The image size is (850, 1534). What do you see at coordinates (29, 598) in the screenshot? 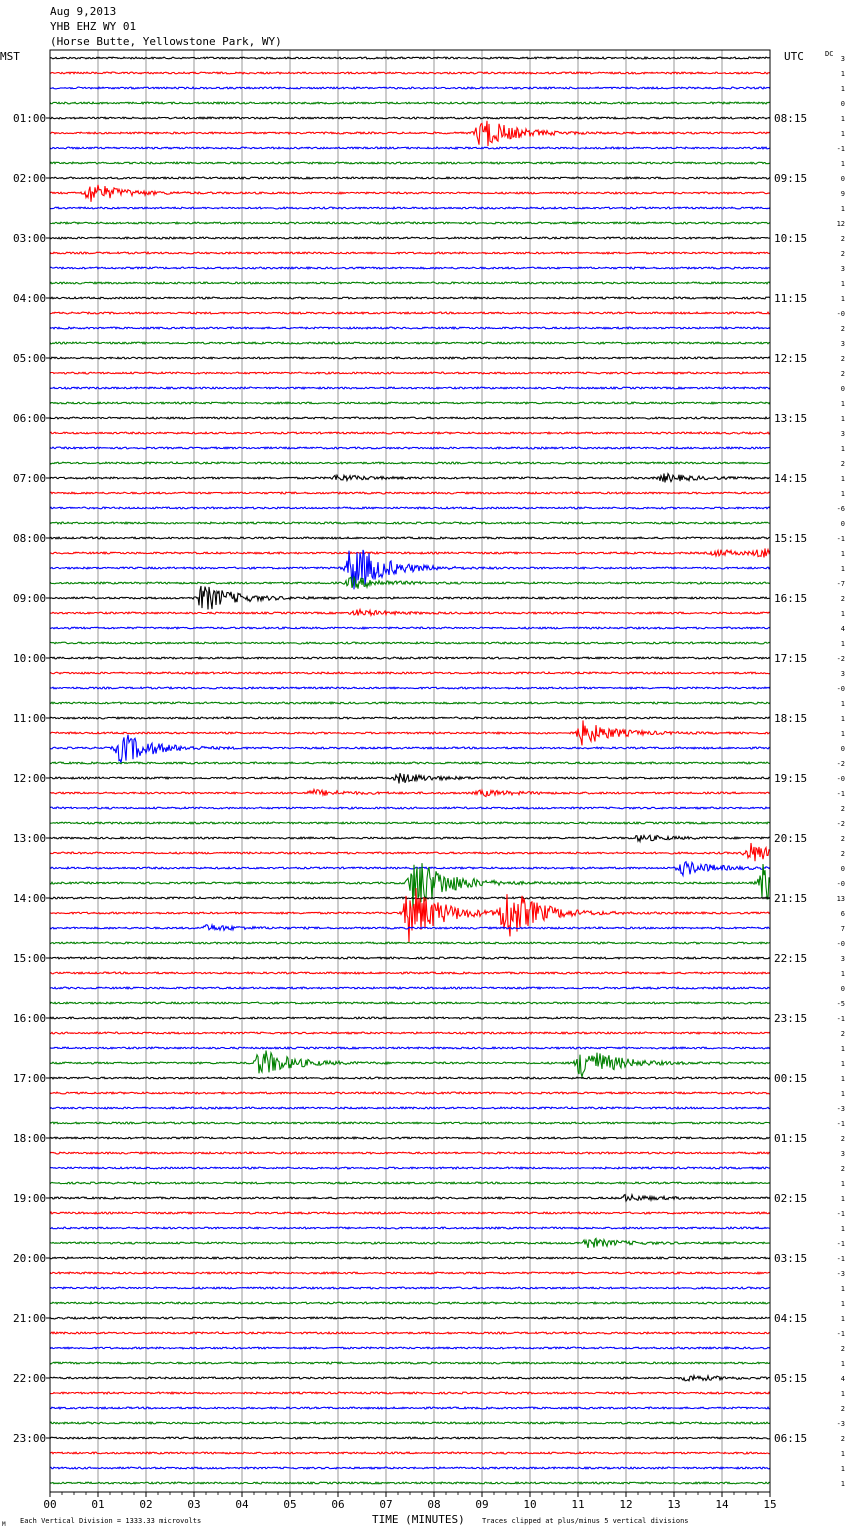
I see `mst-hour-label: 09:00` at bounding box center [29, 598].